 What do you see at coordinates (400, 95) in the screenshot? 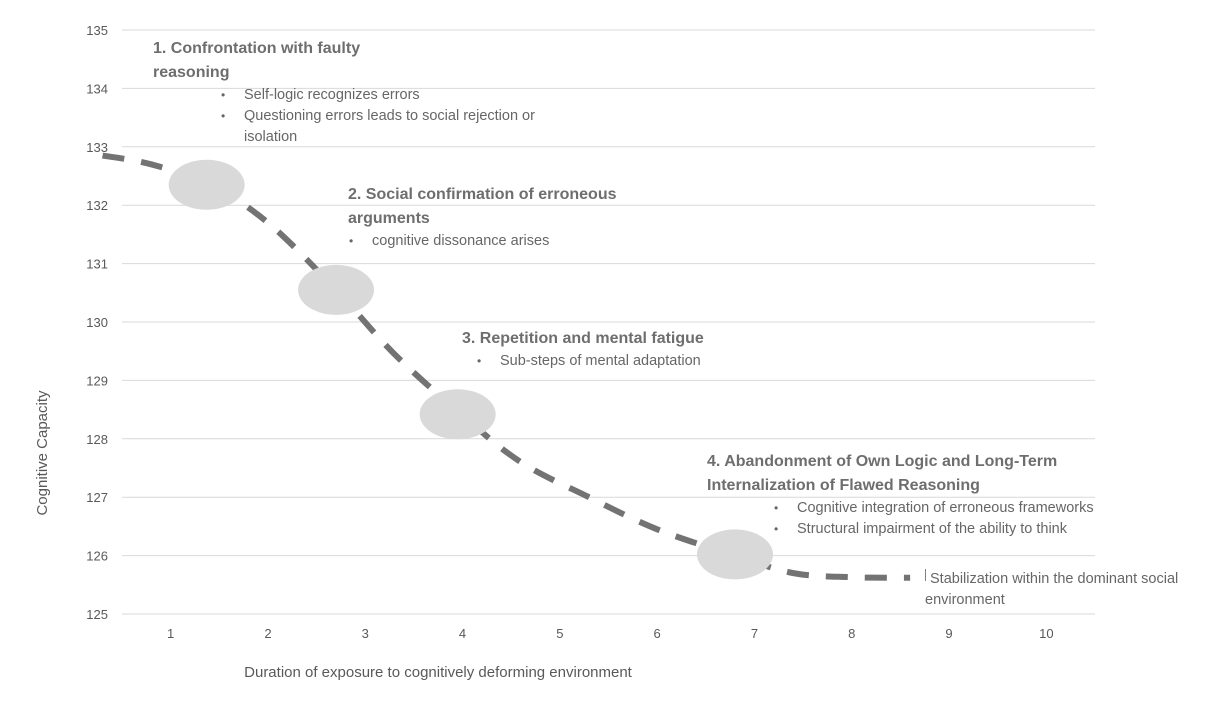
I see `annotation-1-bullet: Self-logic recognizes errors` at bounding box center [400, 95].